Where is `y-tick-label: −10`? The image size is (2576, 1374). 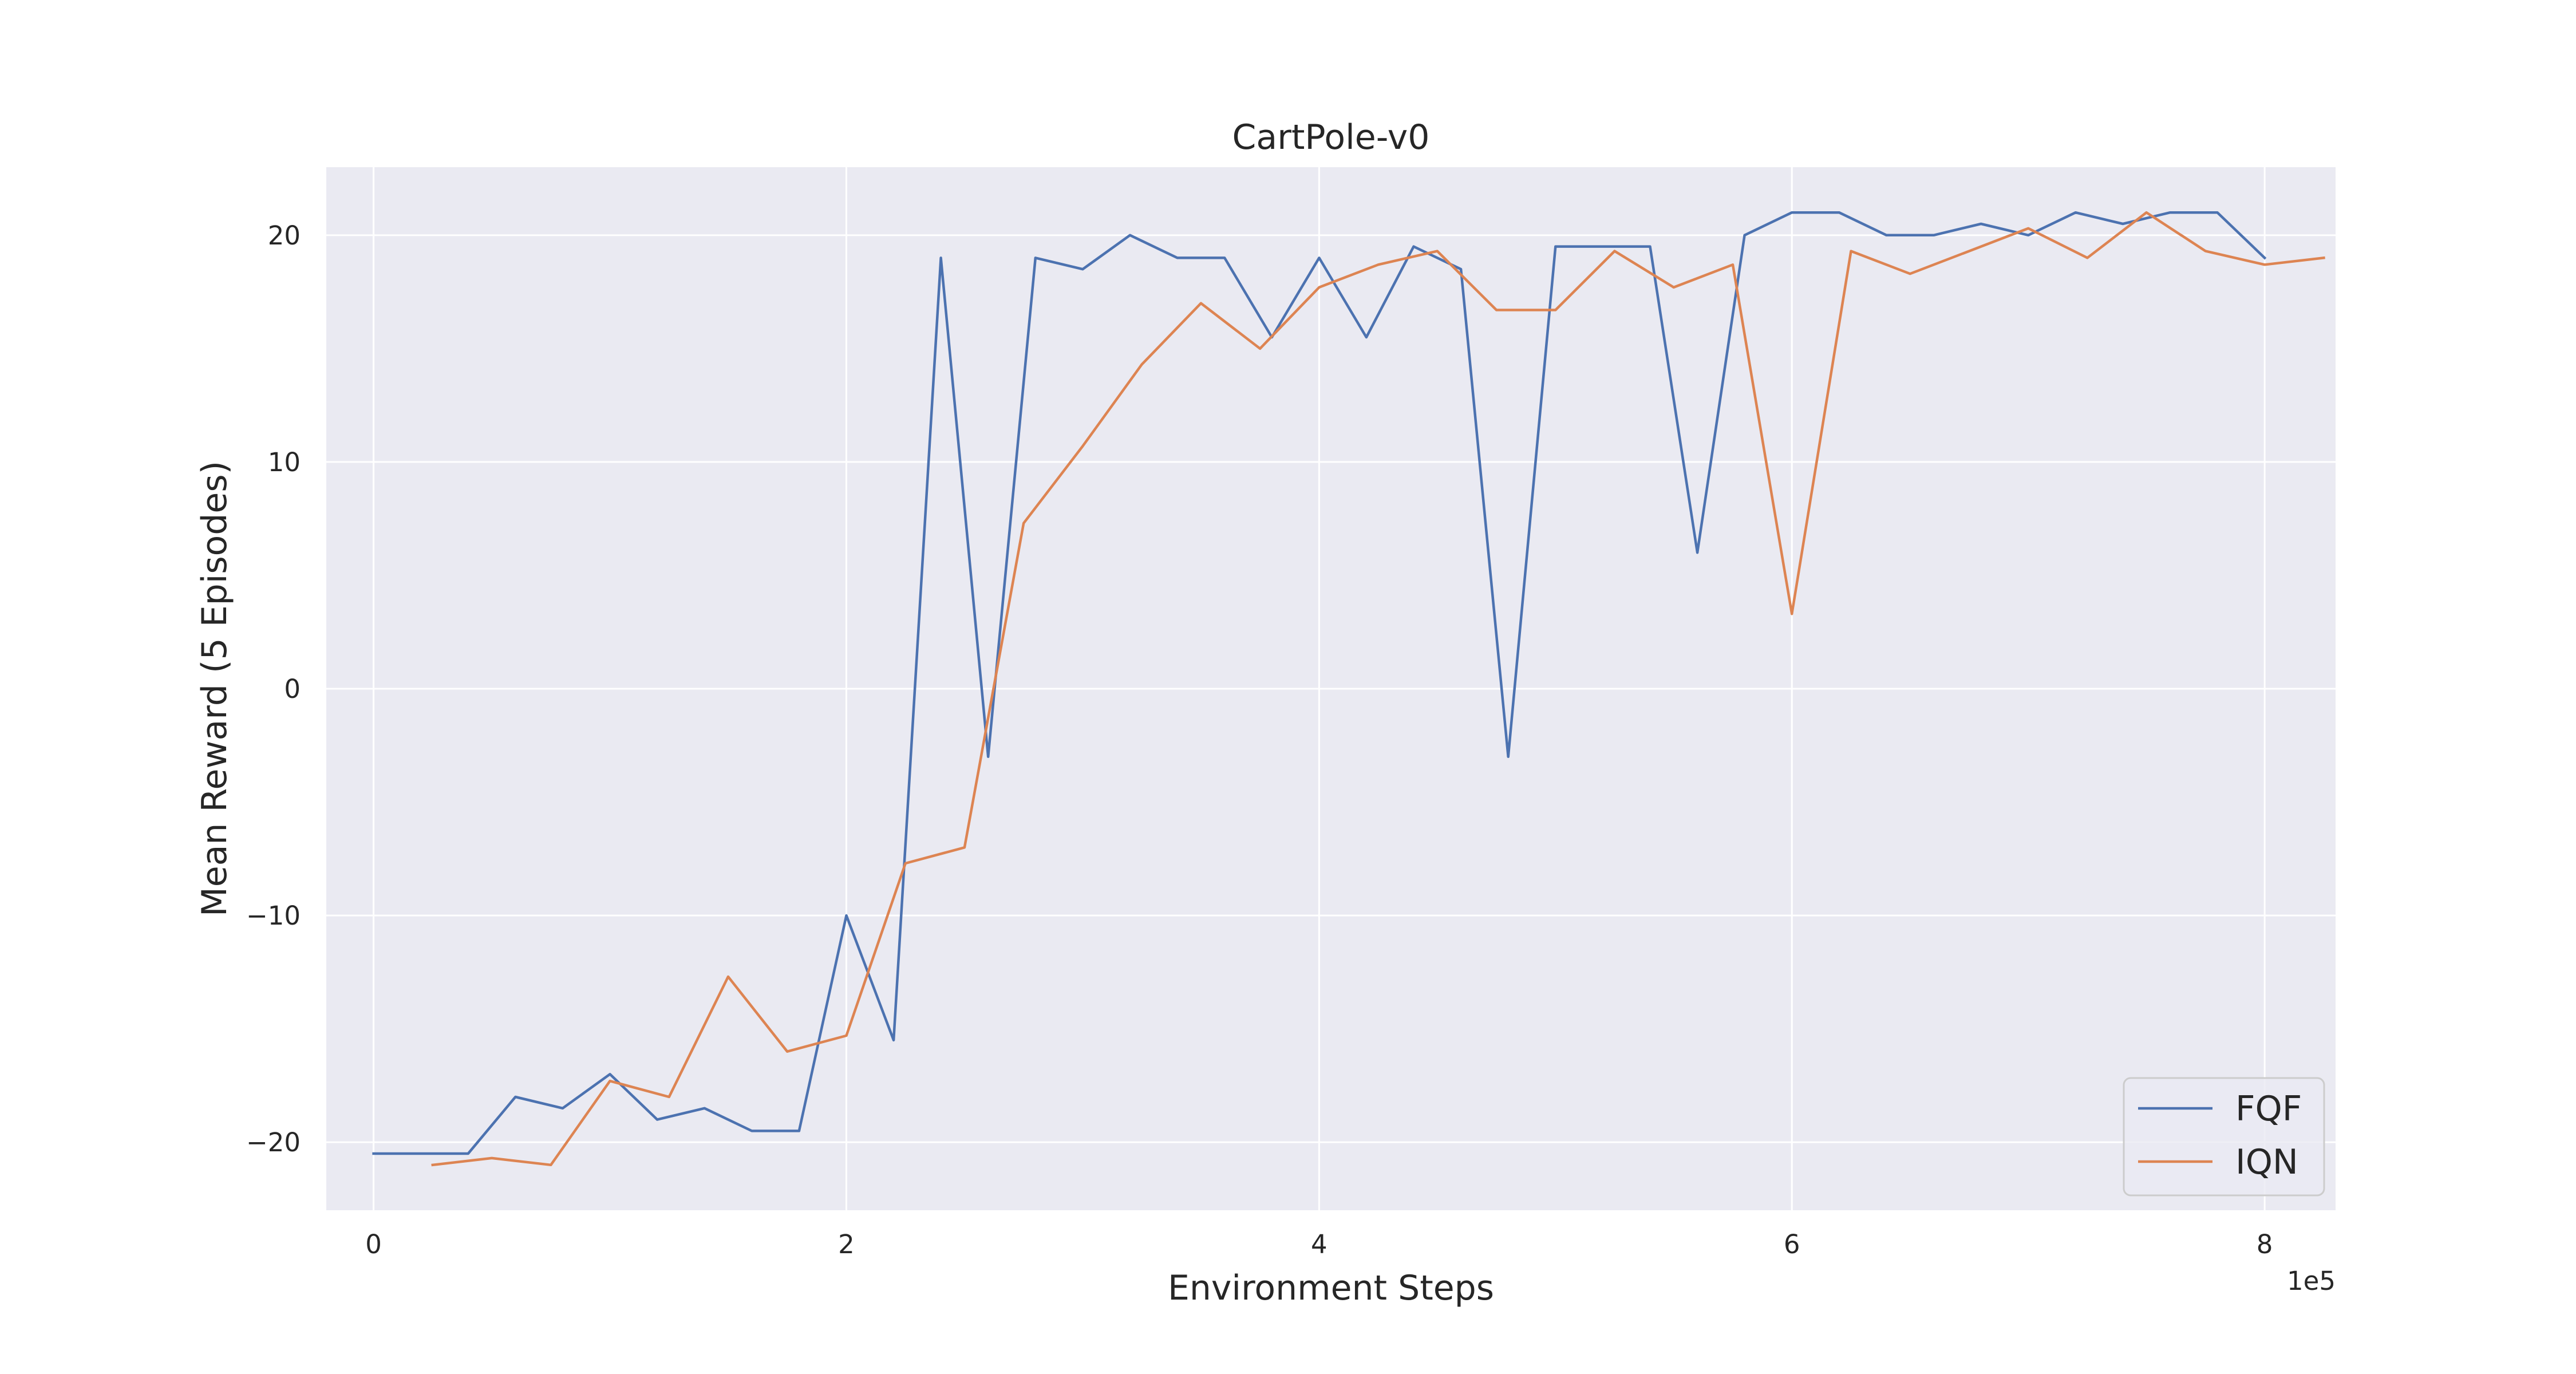
y-tick-label: −10 is located at coordinates (273, 916).